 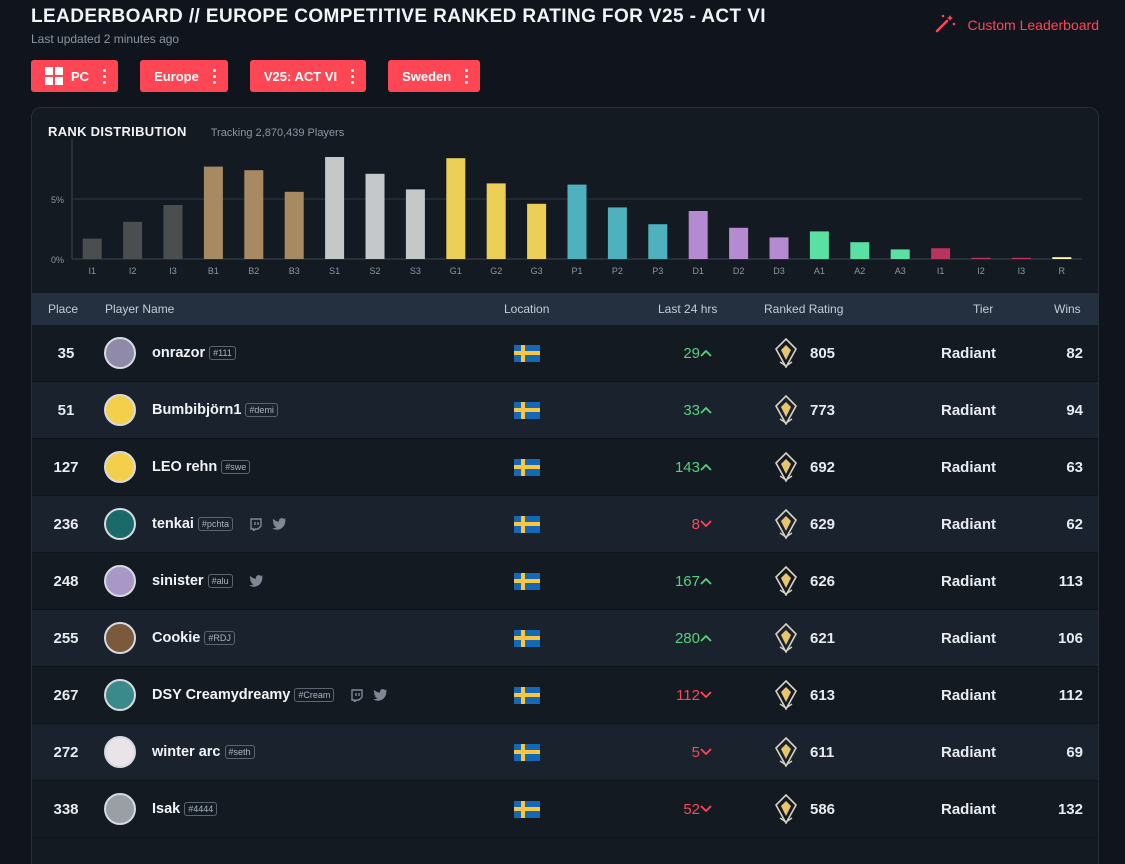 What do you see at coordinates (456, 208) in the screenshot?
I see `bar-g1` at bounding box center [456, 208].